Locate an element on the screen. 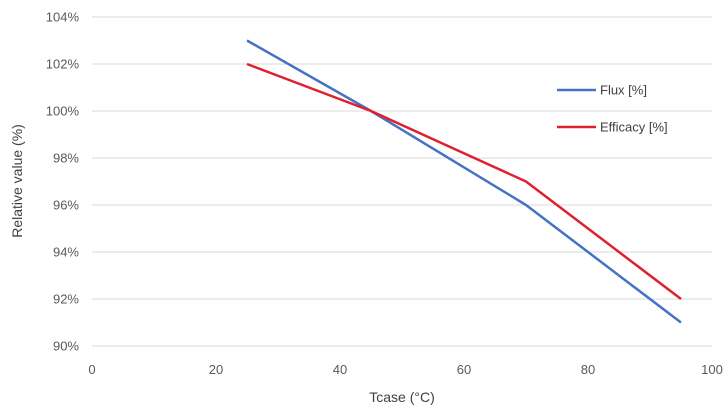  legend-label: Flux [%] is located at coordinates (623, 90).